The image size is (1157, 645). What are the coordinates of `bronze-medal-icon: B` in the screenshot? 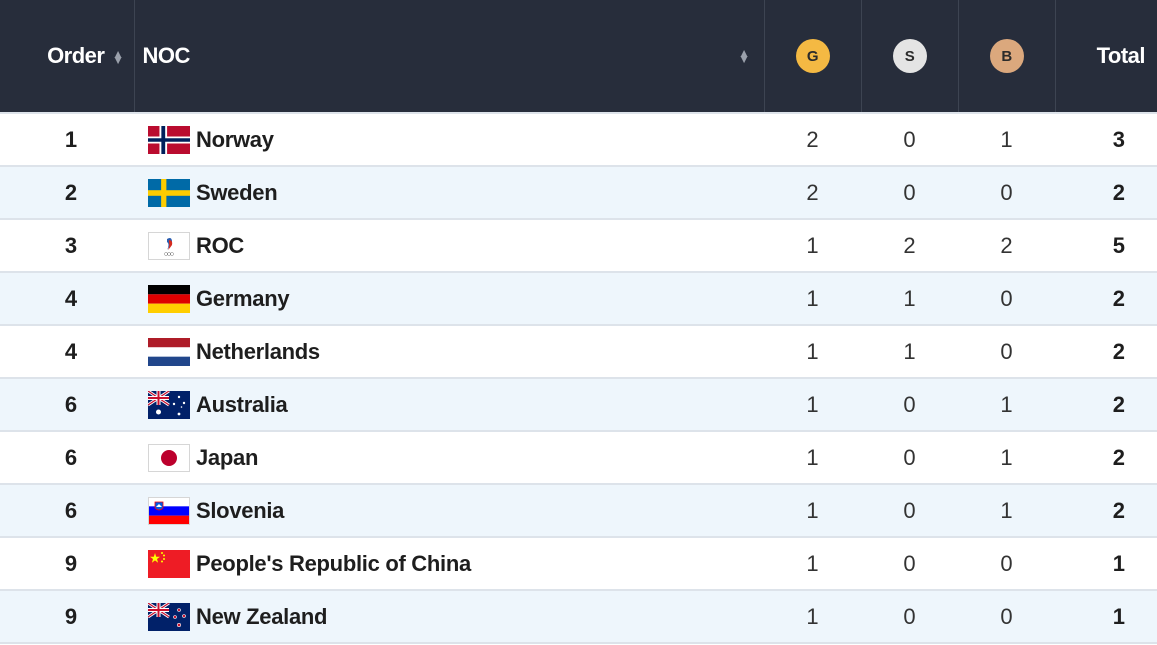 It's located at (1006, 56).